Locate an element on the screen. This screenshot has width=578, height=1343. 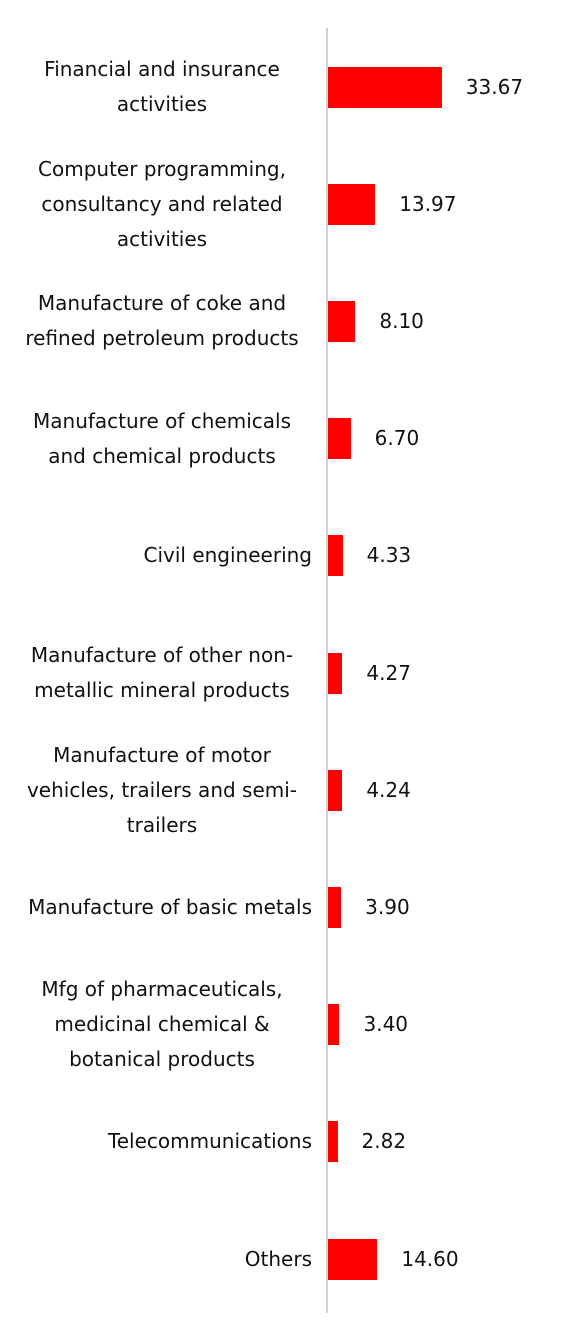
category-label-box: Telecommunications is located at coordinates (162, 1141).